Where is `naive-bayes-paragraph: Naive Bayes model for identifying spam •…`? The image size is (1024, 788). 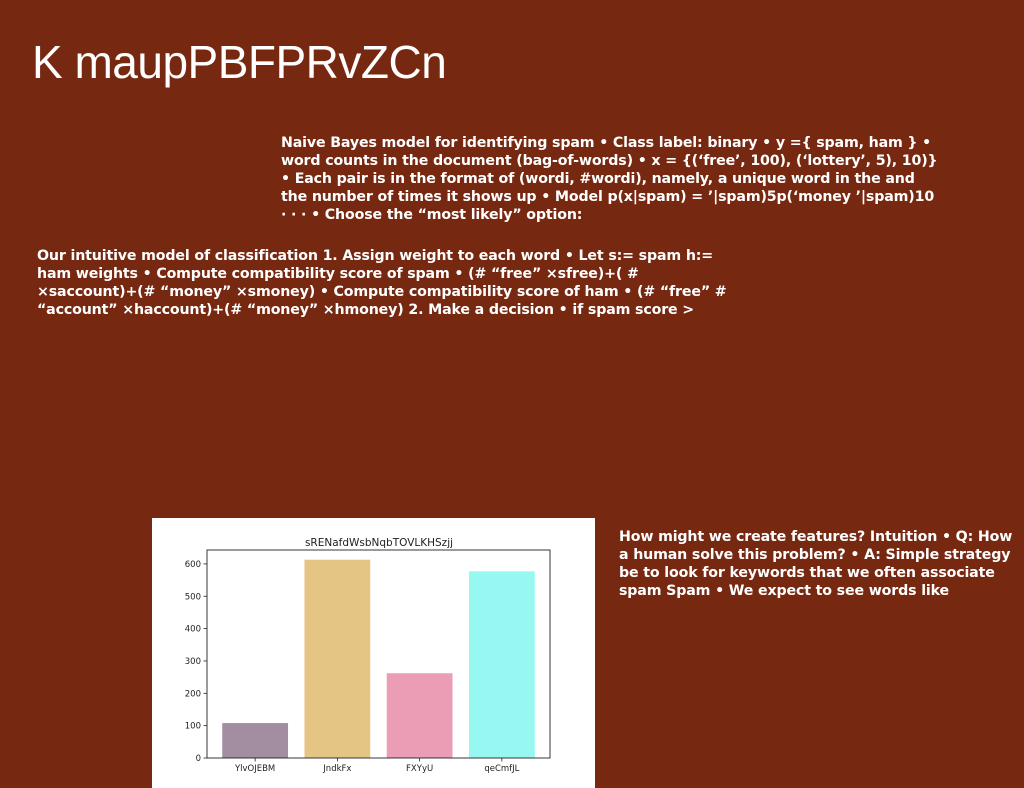 naive-bayes-paragraph: Naive Bayes model for identifying spam •… is located at coordinates (609, 179).